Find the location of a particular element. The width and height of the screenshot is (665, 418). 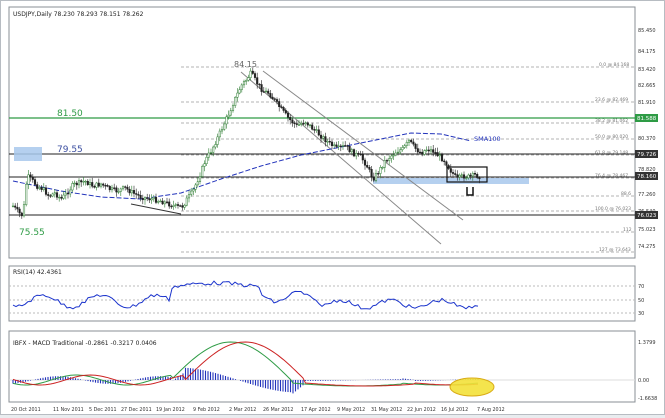

date-axis-label: 16 Jul 2012 is located at coordinates (454, 410).